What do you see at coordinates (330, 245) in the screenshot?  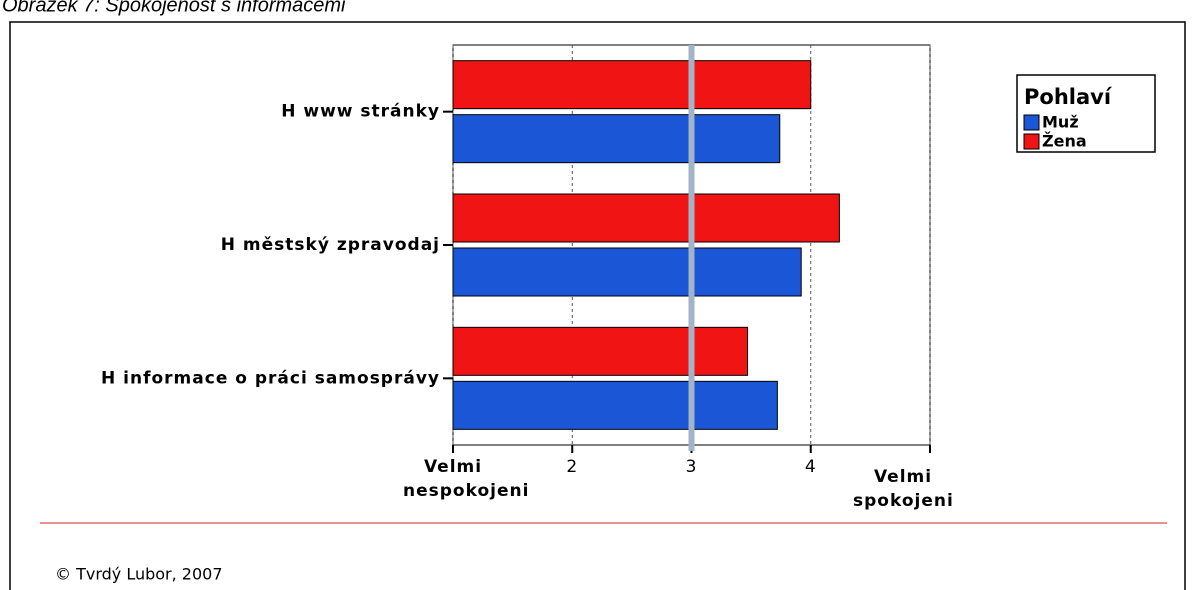 I see `y-tick-label: H městský zpravodaj` at bounding box center [330, 245].